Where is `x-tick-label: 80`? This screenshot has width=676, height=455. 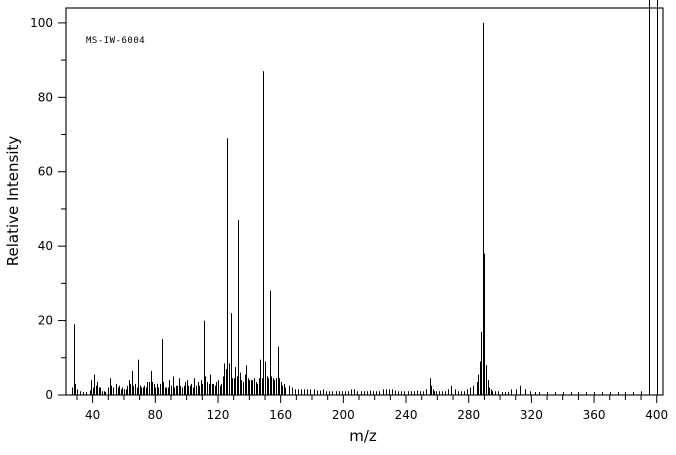
x-tick-label: 80 is located at coordinates (155, 415).